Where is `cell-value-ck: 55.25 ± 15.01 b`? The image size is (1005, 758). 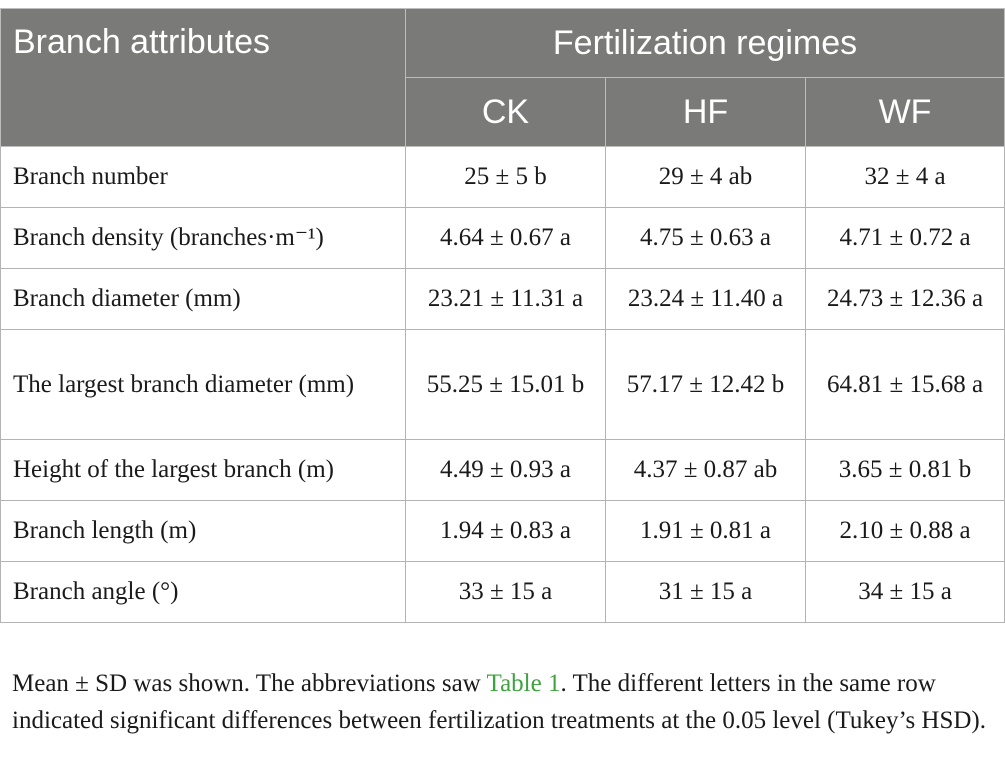
cell-value-ck: 55.25 ± 15.01 b is located at coordinates (505, 384).